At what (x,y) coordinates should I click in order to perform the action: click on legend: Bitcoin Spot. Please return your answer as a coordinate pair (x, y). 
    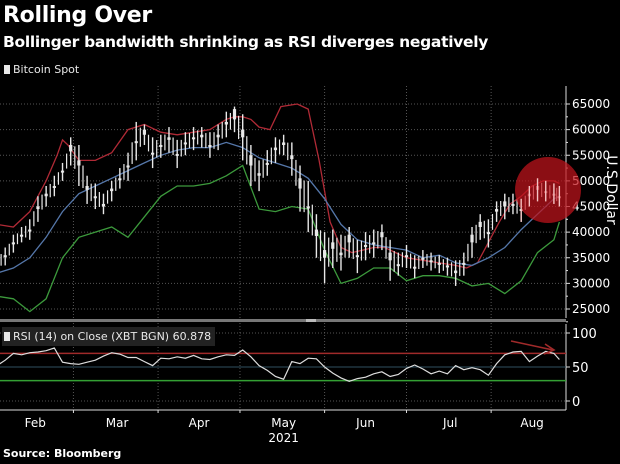
    Looking at the image, I should click on (41, 69).